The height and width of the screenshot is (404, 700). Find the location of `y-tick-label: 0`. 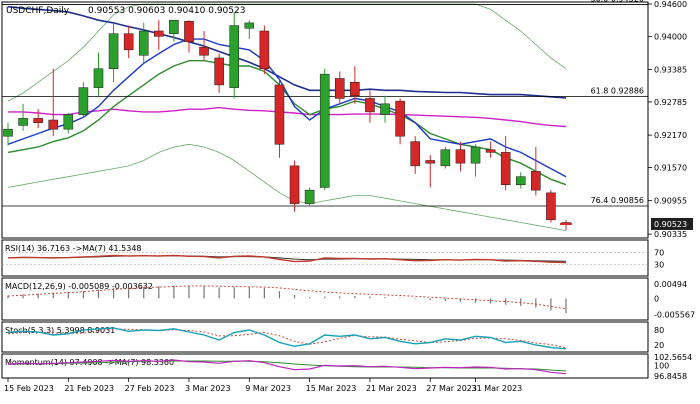

y-tick-label: 0 is located at coordinates (656, 298).